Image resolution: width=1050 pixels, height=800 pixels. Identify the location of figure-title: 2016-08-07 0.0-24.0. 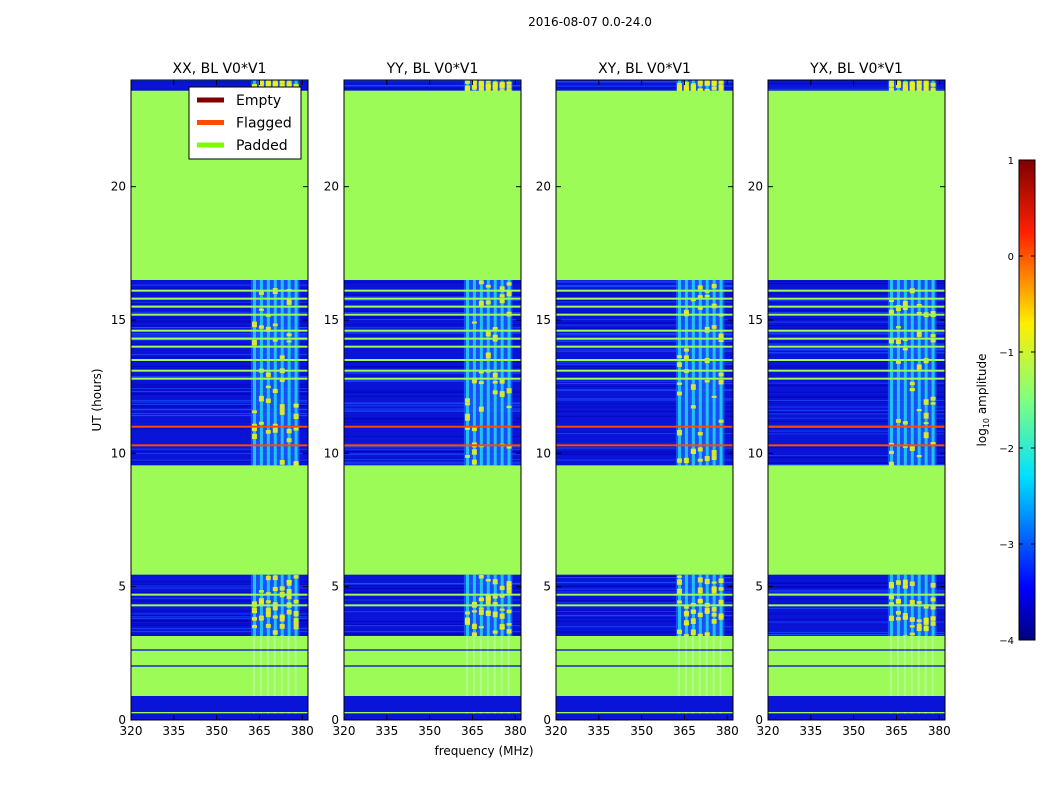
(590, 22).